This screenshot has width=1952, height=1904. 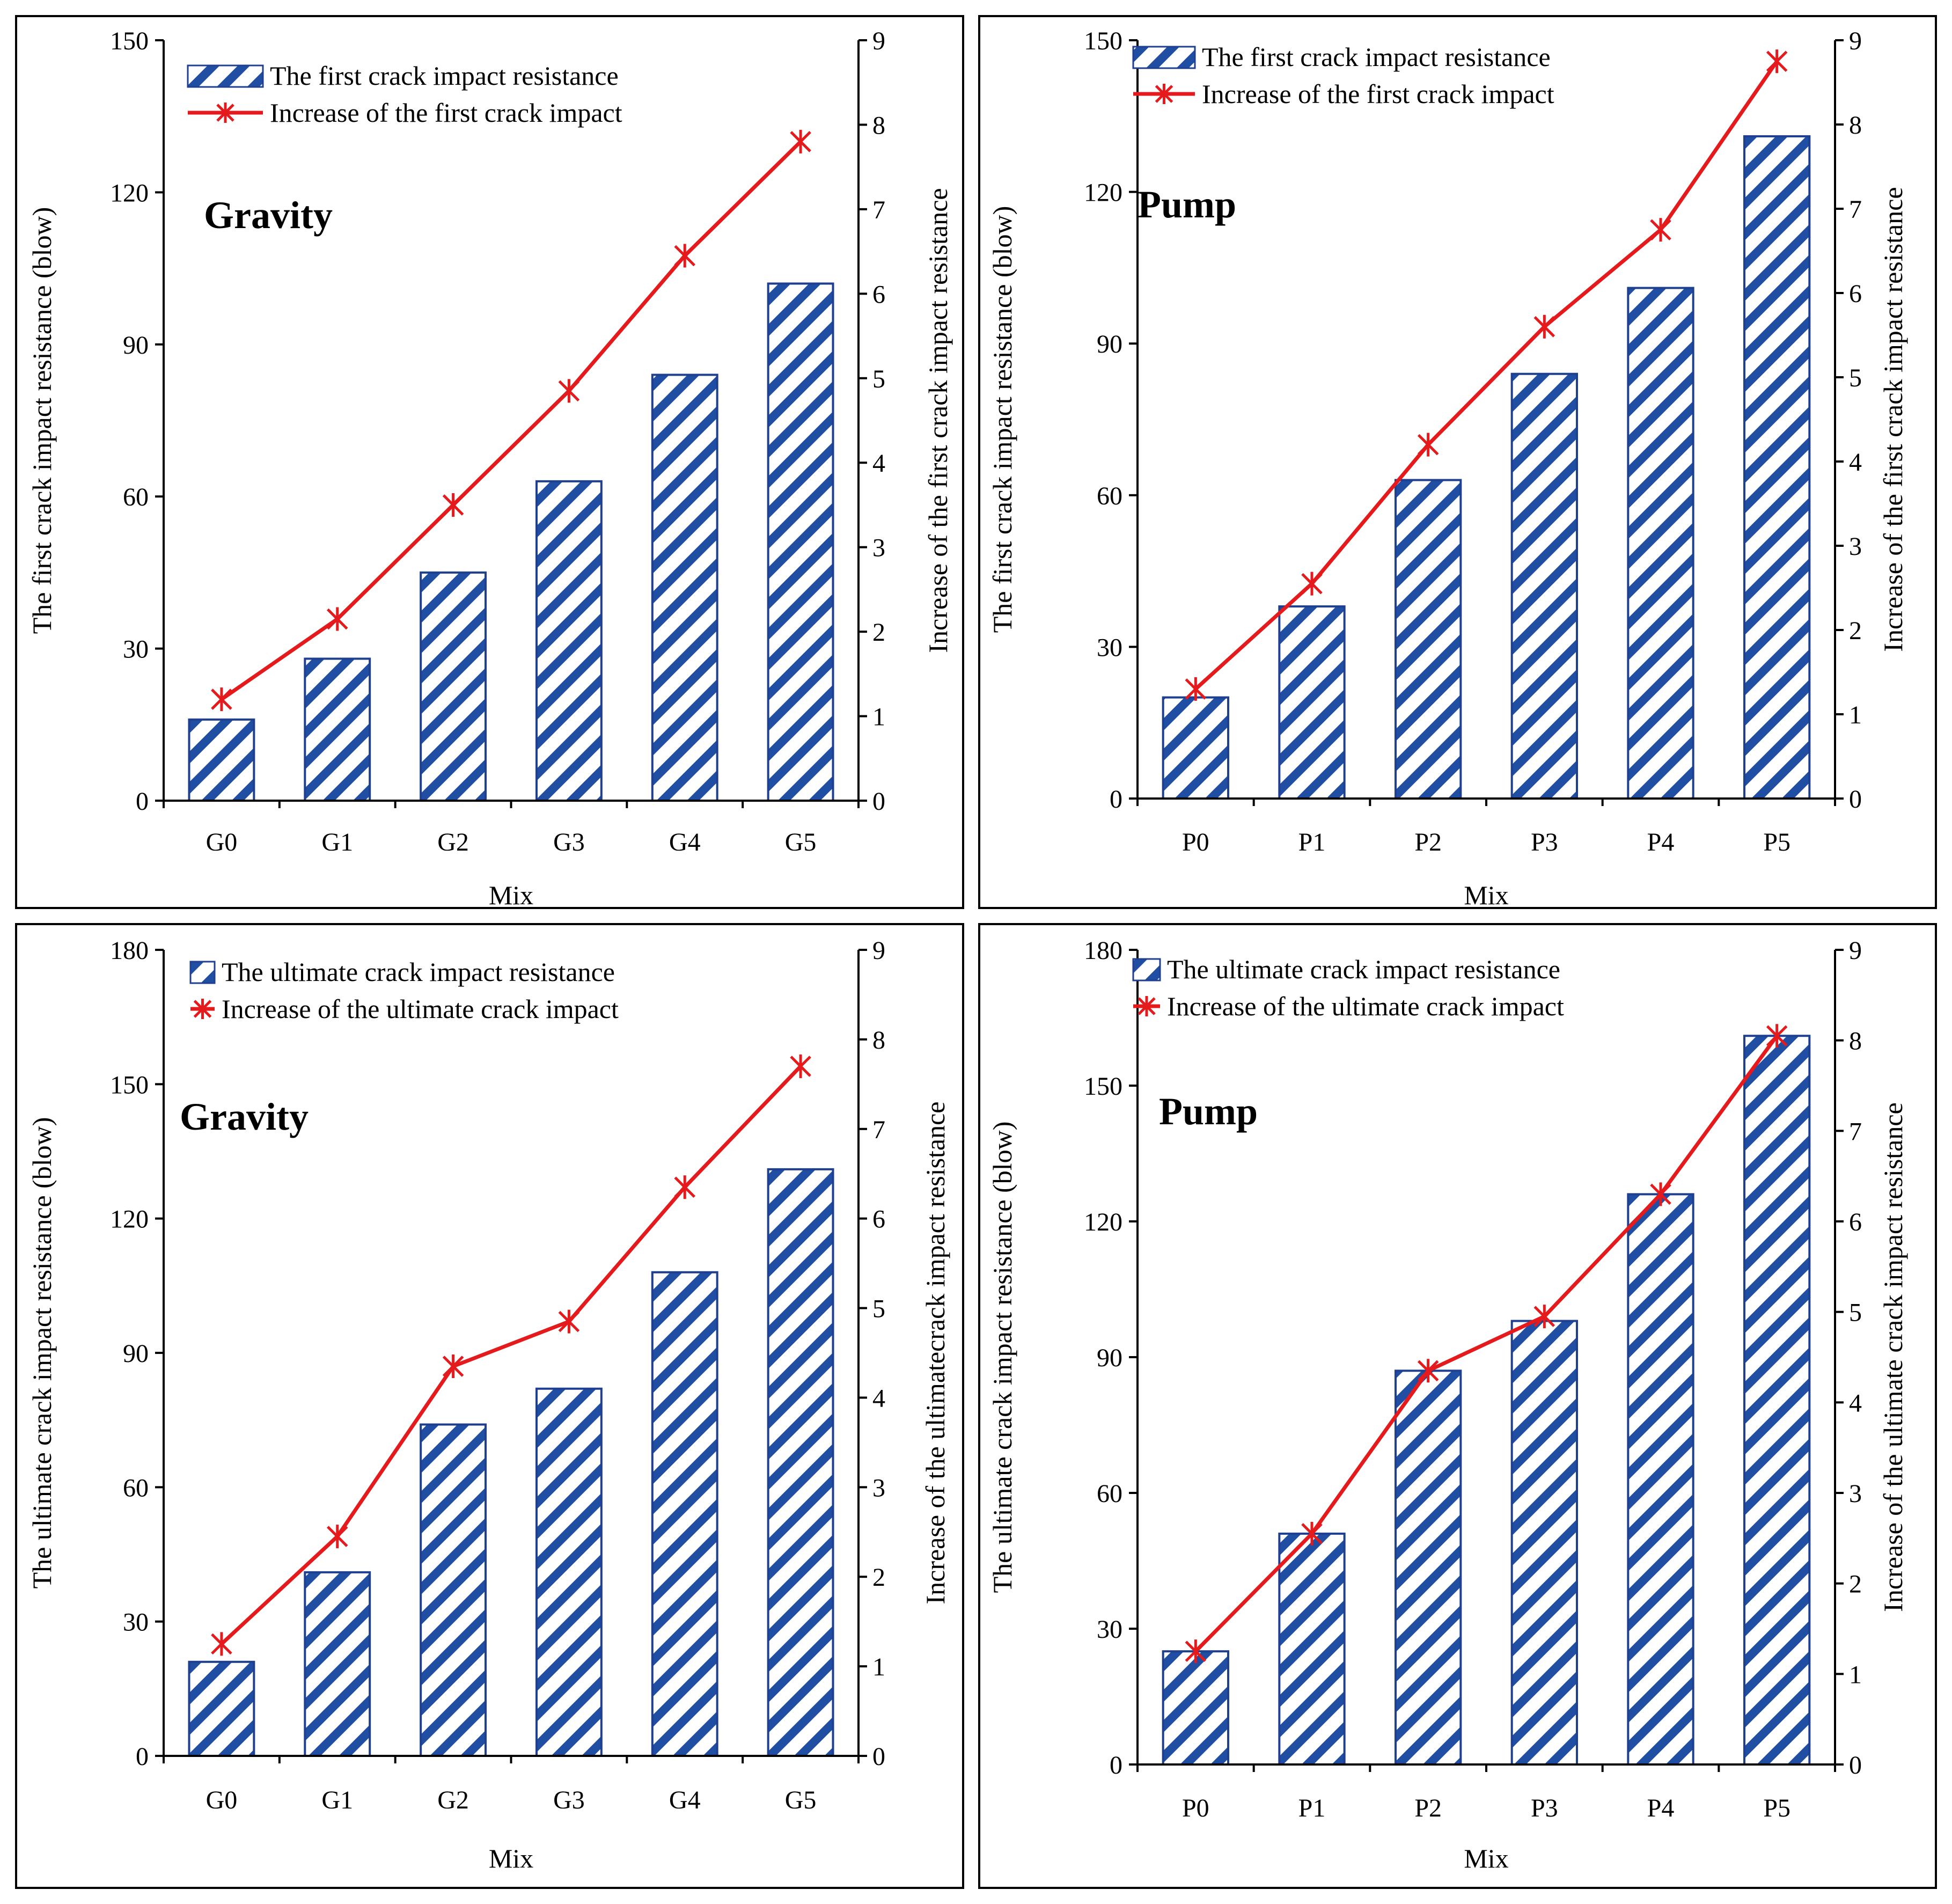 I want to click on left-tick-label: 180, so click(x=1103, y=951).